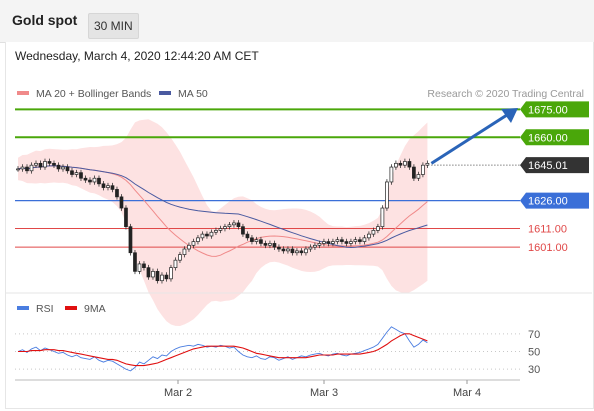 The width and height of the screenshot is (594, 411). Describe the element at coordinates (93, 94) in the screenshot. I see `legend-label-main-0: MA 20 + Bollinger Bands` at that location.